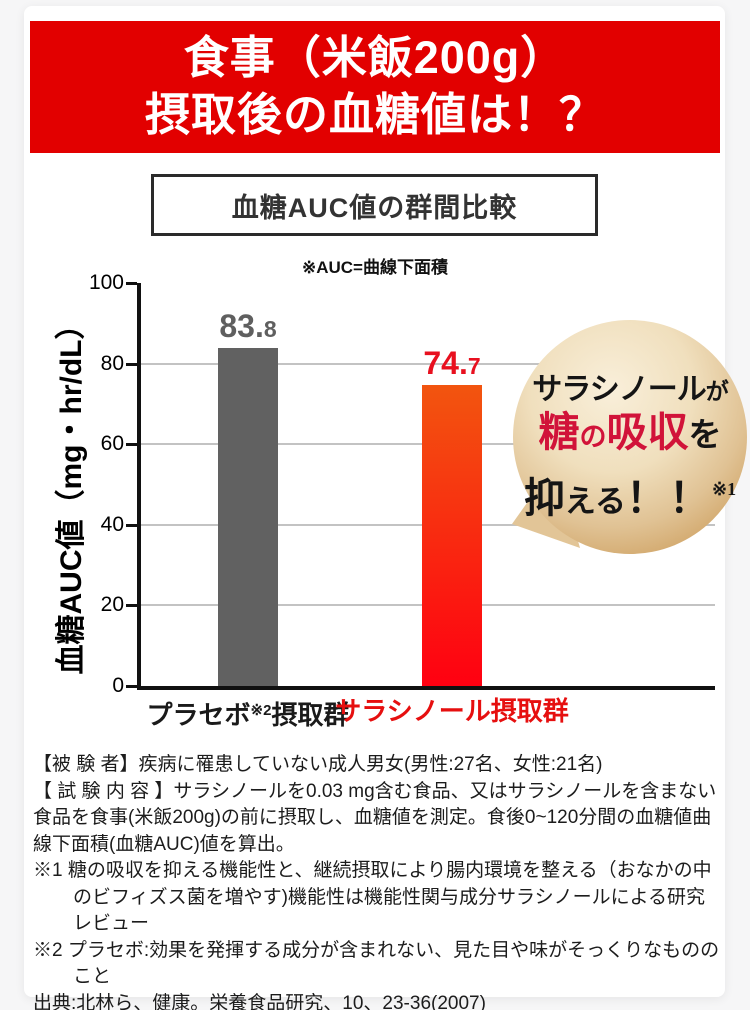 The image size is (750, 1010). What do you see at coordinates (630, 389) in the screenshot?
I see `badge-line1: サラシノールが` at bounding box center [630, 389].